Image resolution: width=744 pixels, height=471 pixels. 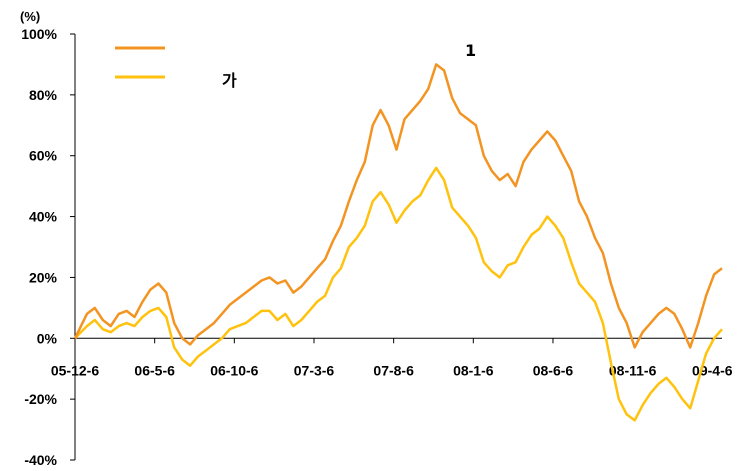 What do you see at coordinates (43, 95) in the screenshot?
I see `y-tick-label: 80%` at bounding box center [43, 95].